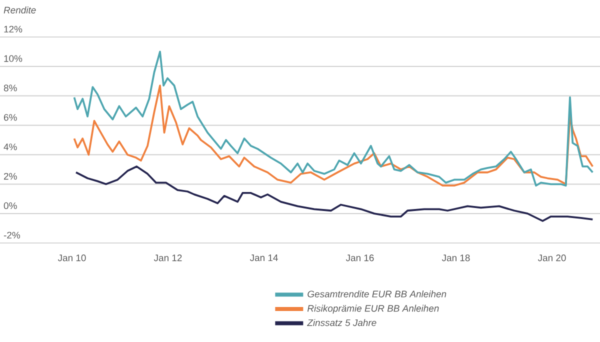 This screenshot has width=600, height=342. I want to click on x-tick-label: Jan 10, so click(72, 258).